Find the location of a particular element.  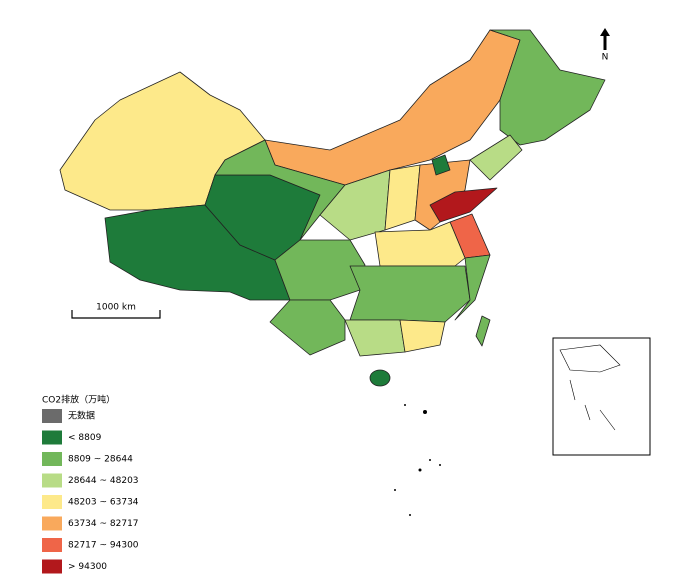

legend-label: 28644 ~ 48203 is located at coordinates (103, 481).